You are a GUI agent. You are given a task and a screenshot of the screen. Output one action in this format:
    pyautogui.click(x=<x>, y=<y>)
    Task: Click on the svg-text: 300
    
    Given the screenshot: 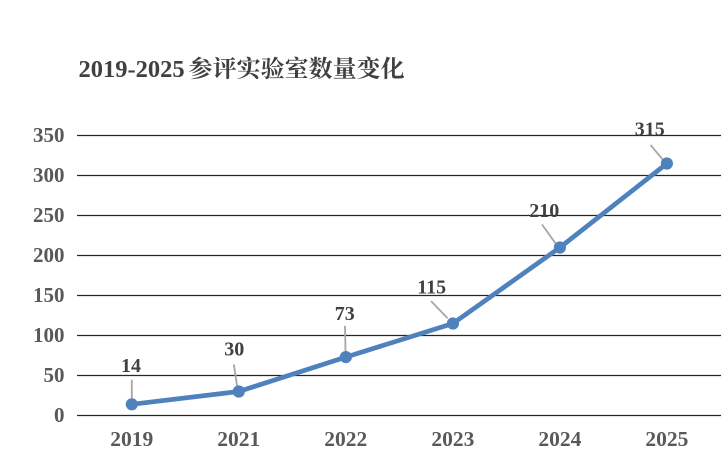 What is the action you would take?
    pyautogui.click(x=49, y=175)
    